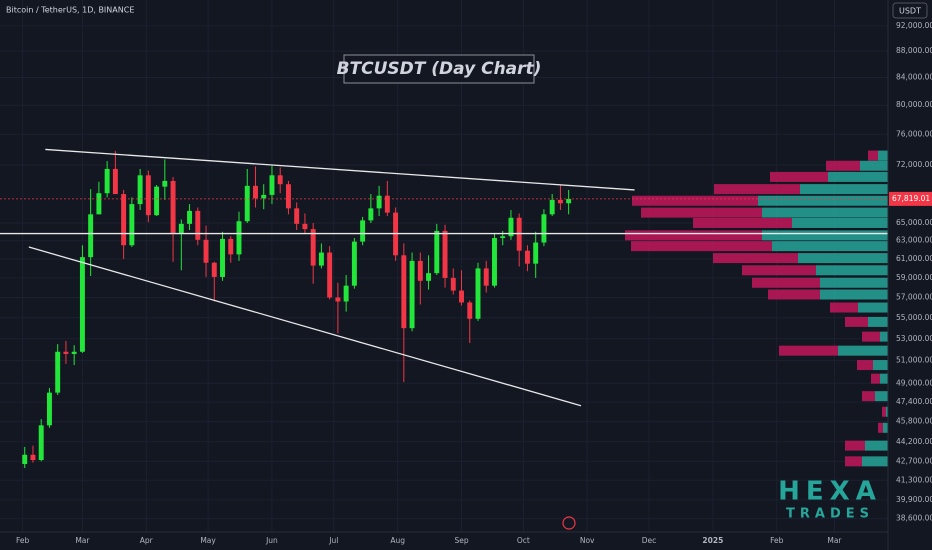 The image size is (932, 550). I want to click on x-tick-label: Mar, so click(82, 540).